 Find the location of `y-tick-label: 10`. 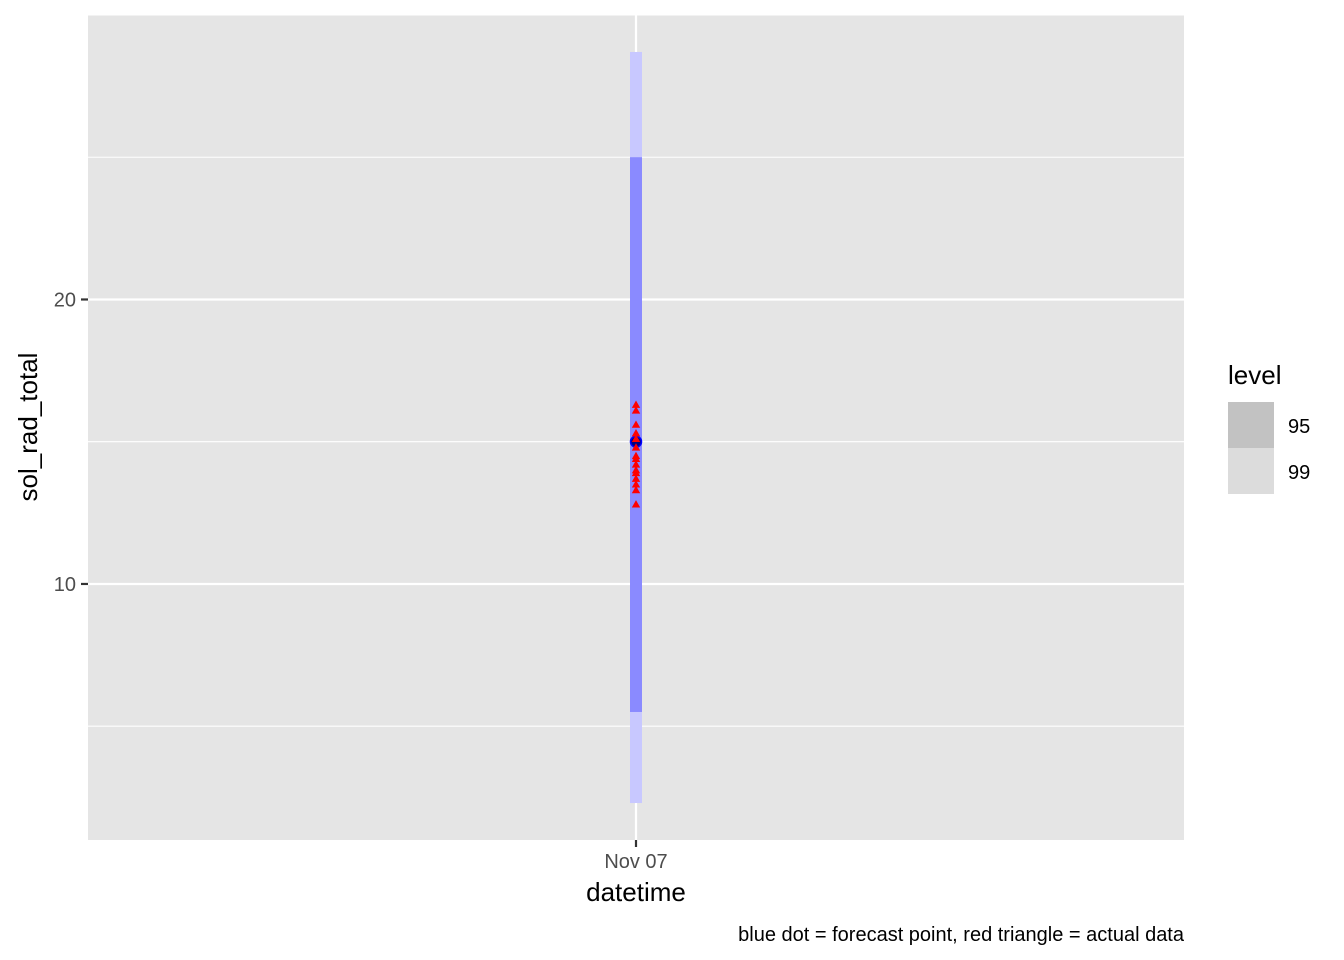

y-tick-label: 10 is located at coordinates (65, 585).